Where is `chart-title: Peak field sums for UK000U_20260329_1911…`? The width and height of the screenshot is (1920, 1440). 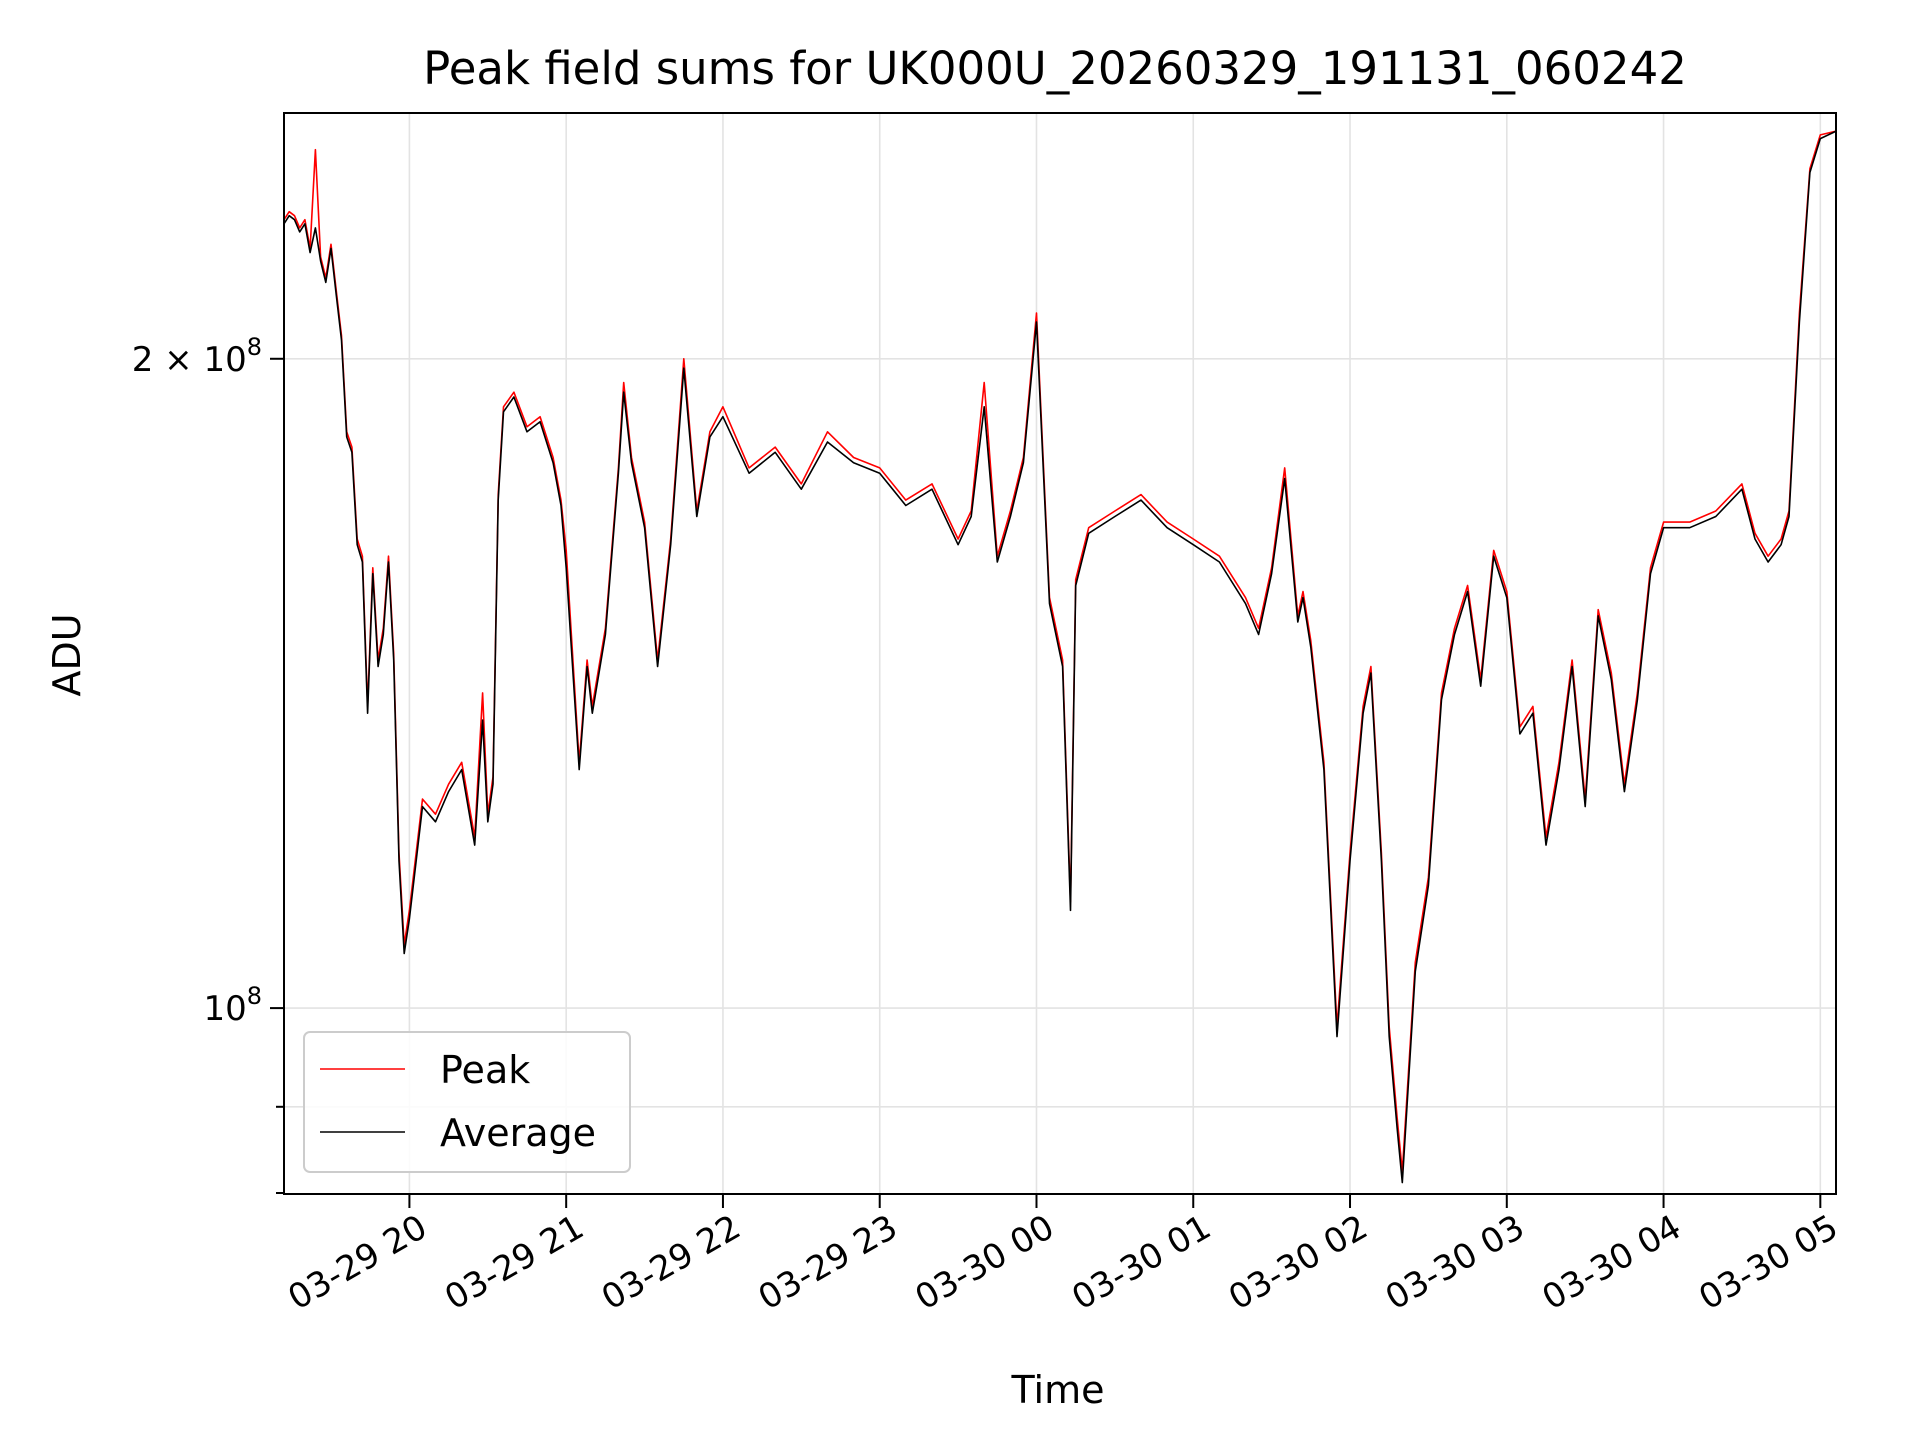
chart-title: Peak field sums for UK000U_20260329_1911… is located at coordinates (1055, 68).